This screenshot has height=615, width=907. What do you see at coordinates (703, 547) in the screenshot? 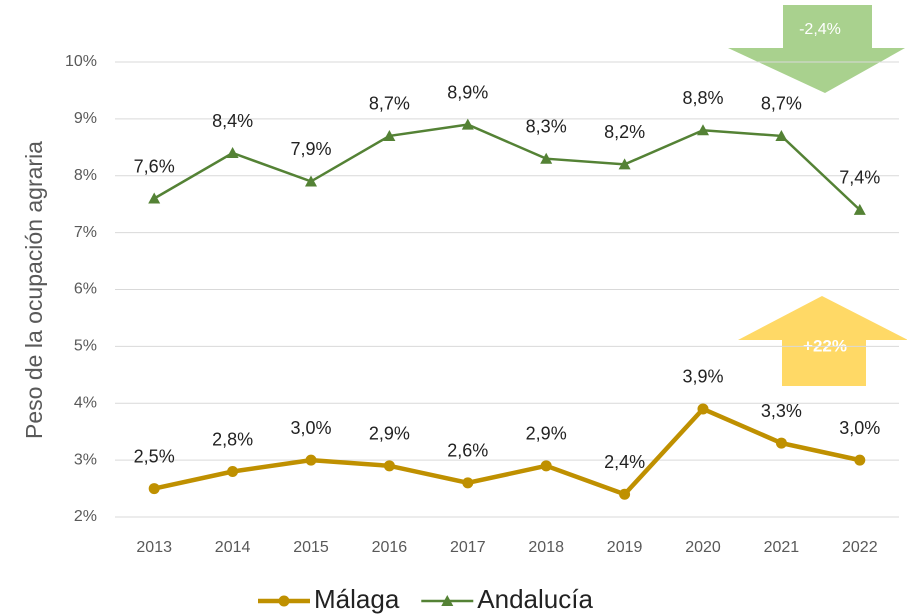
I see `x-tick-label: 2020` at bounding box center [703, 547].